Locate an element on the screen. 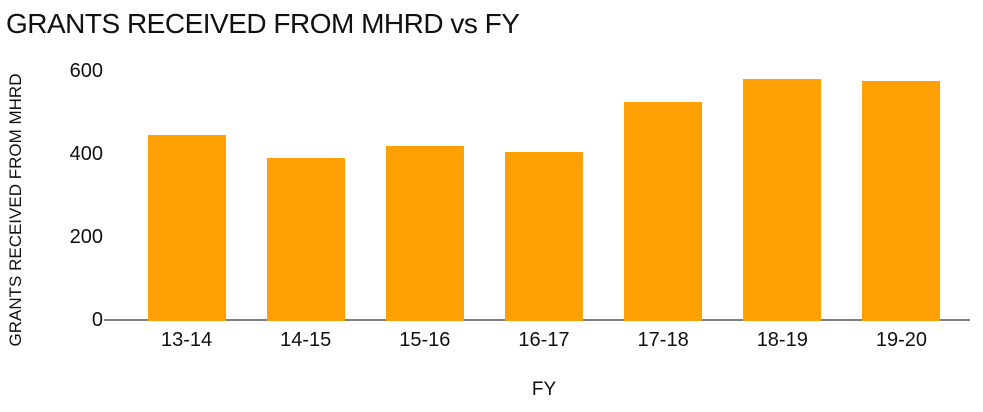 Image resolution: width=983 pixels, height=412 pixels. x-tick-label-16-17: 16-17 is located at coordinates (544, 340).